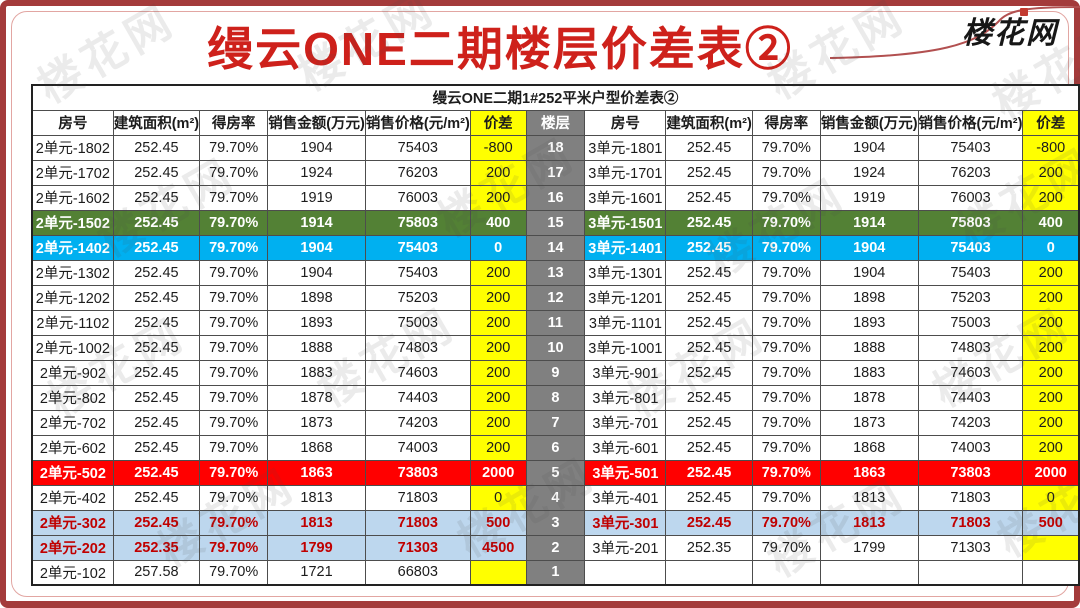 This screenshot has width=1080, height=608. Describe the element at coordinates (417, 422) in the screenshot. I see `left-price-cell: 74203` at that location.